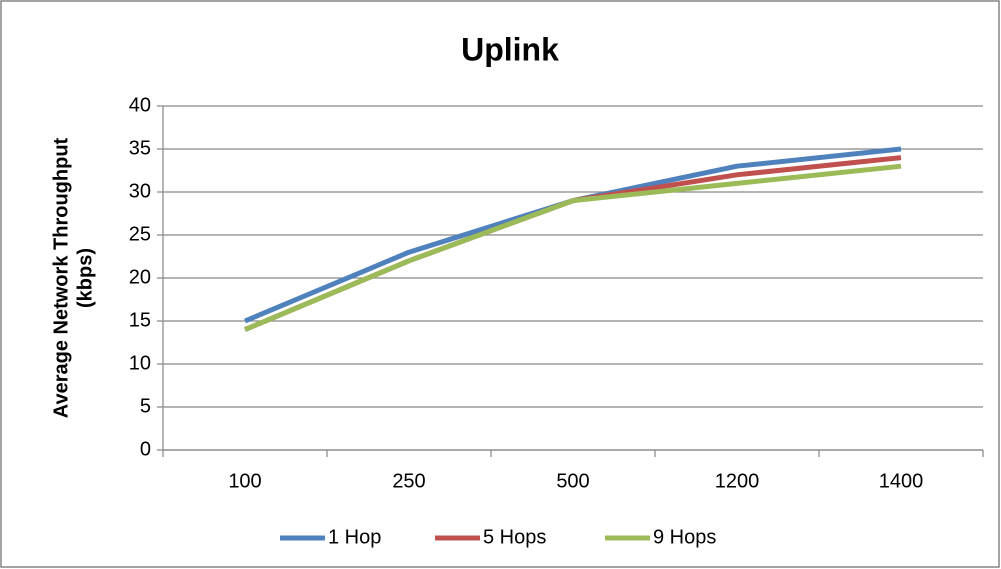 This screenshot has width=1001, height=569. I want to click on x-tick-label: 100, so click(244, 481).